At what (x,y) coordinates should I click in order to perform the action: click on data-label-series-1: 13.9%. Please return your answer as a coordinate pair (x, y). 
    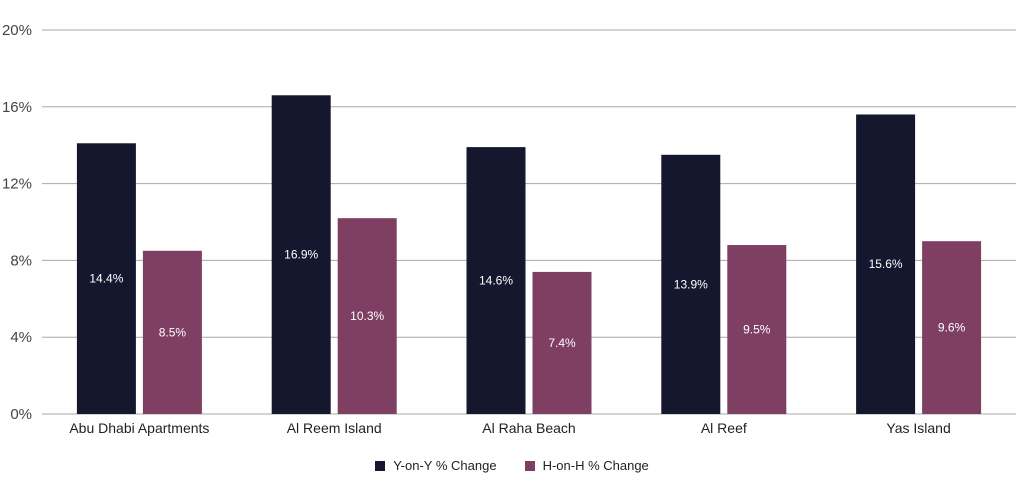
    Looking at the image, I should click on (691, 284).